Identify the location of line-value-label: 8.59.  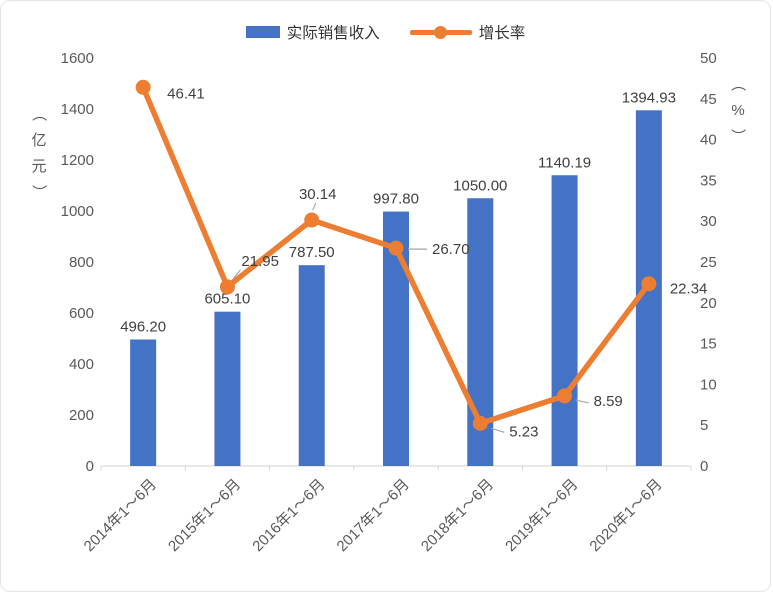
(608, 401).